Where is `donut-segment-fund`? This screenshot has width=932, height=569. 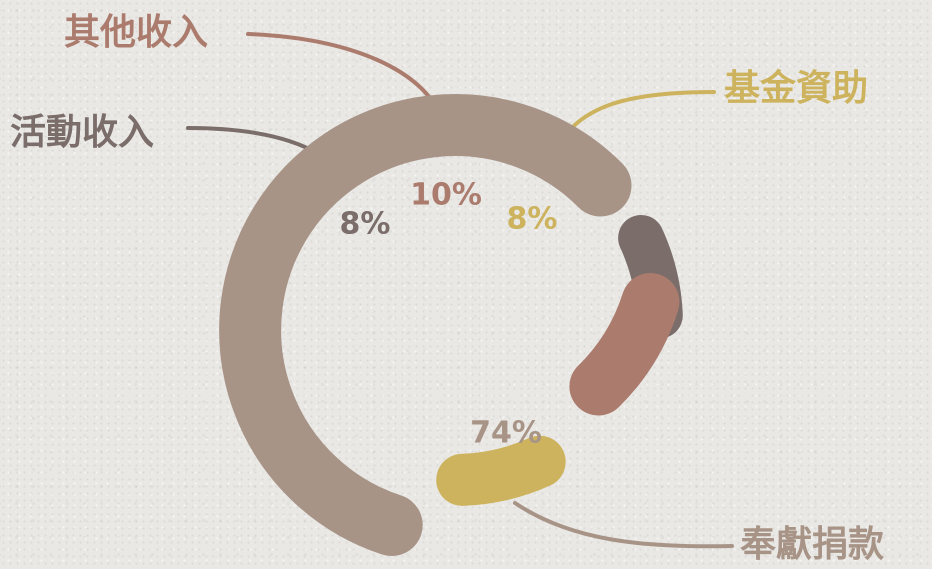
donut-segment-fund is located at coordinates (501, 470).